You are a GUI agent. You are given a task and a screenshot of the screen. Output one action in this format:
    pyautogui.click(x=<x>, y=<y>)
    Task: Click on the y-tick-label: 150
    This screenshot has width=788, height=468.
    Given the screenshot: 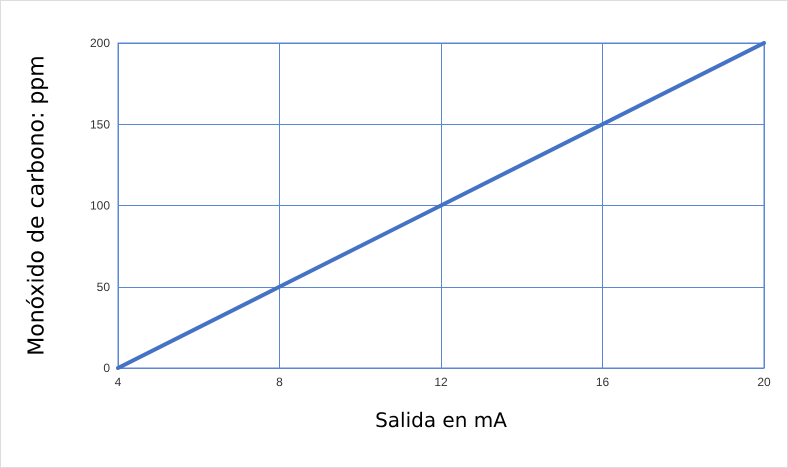 What is the action you would take?
    pyautogui.click(x=100, y=124)
    